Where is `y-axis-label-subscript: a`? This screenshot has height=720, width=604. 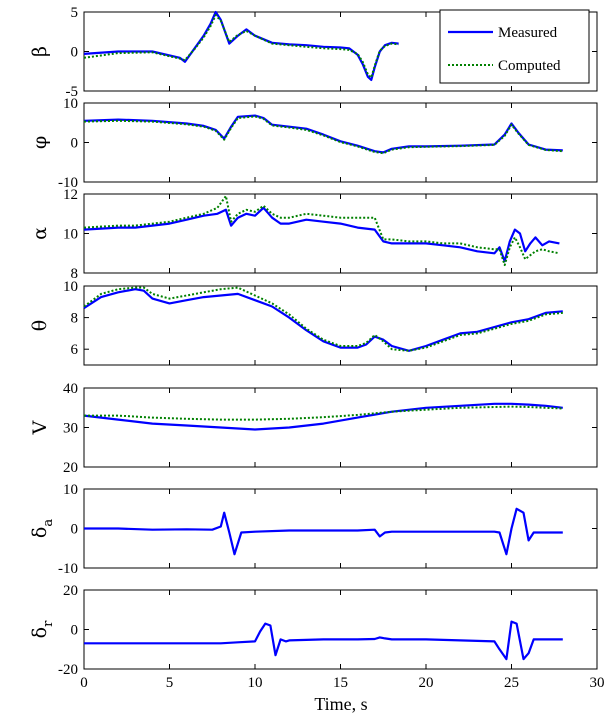
y-axis-label-subscript: a is located at coordinates (48, 523).